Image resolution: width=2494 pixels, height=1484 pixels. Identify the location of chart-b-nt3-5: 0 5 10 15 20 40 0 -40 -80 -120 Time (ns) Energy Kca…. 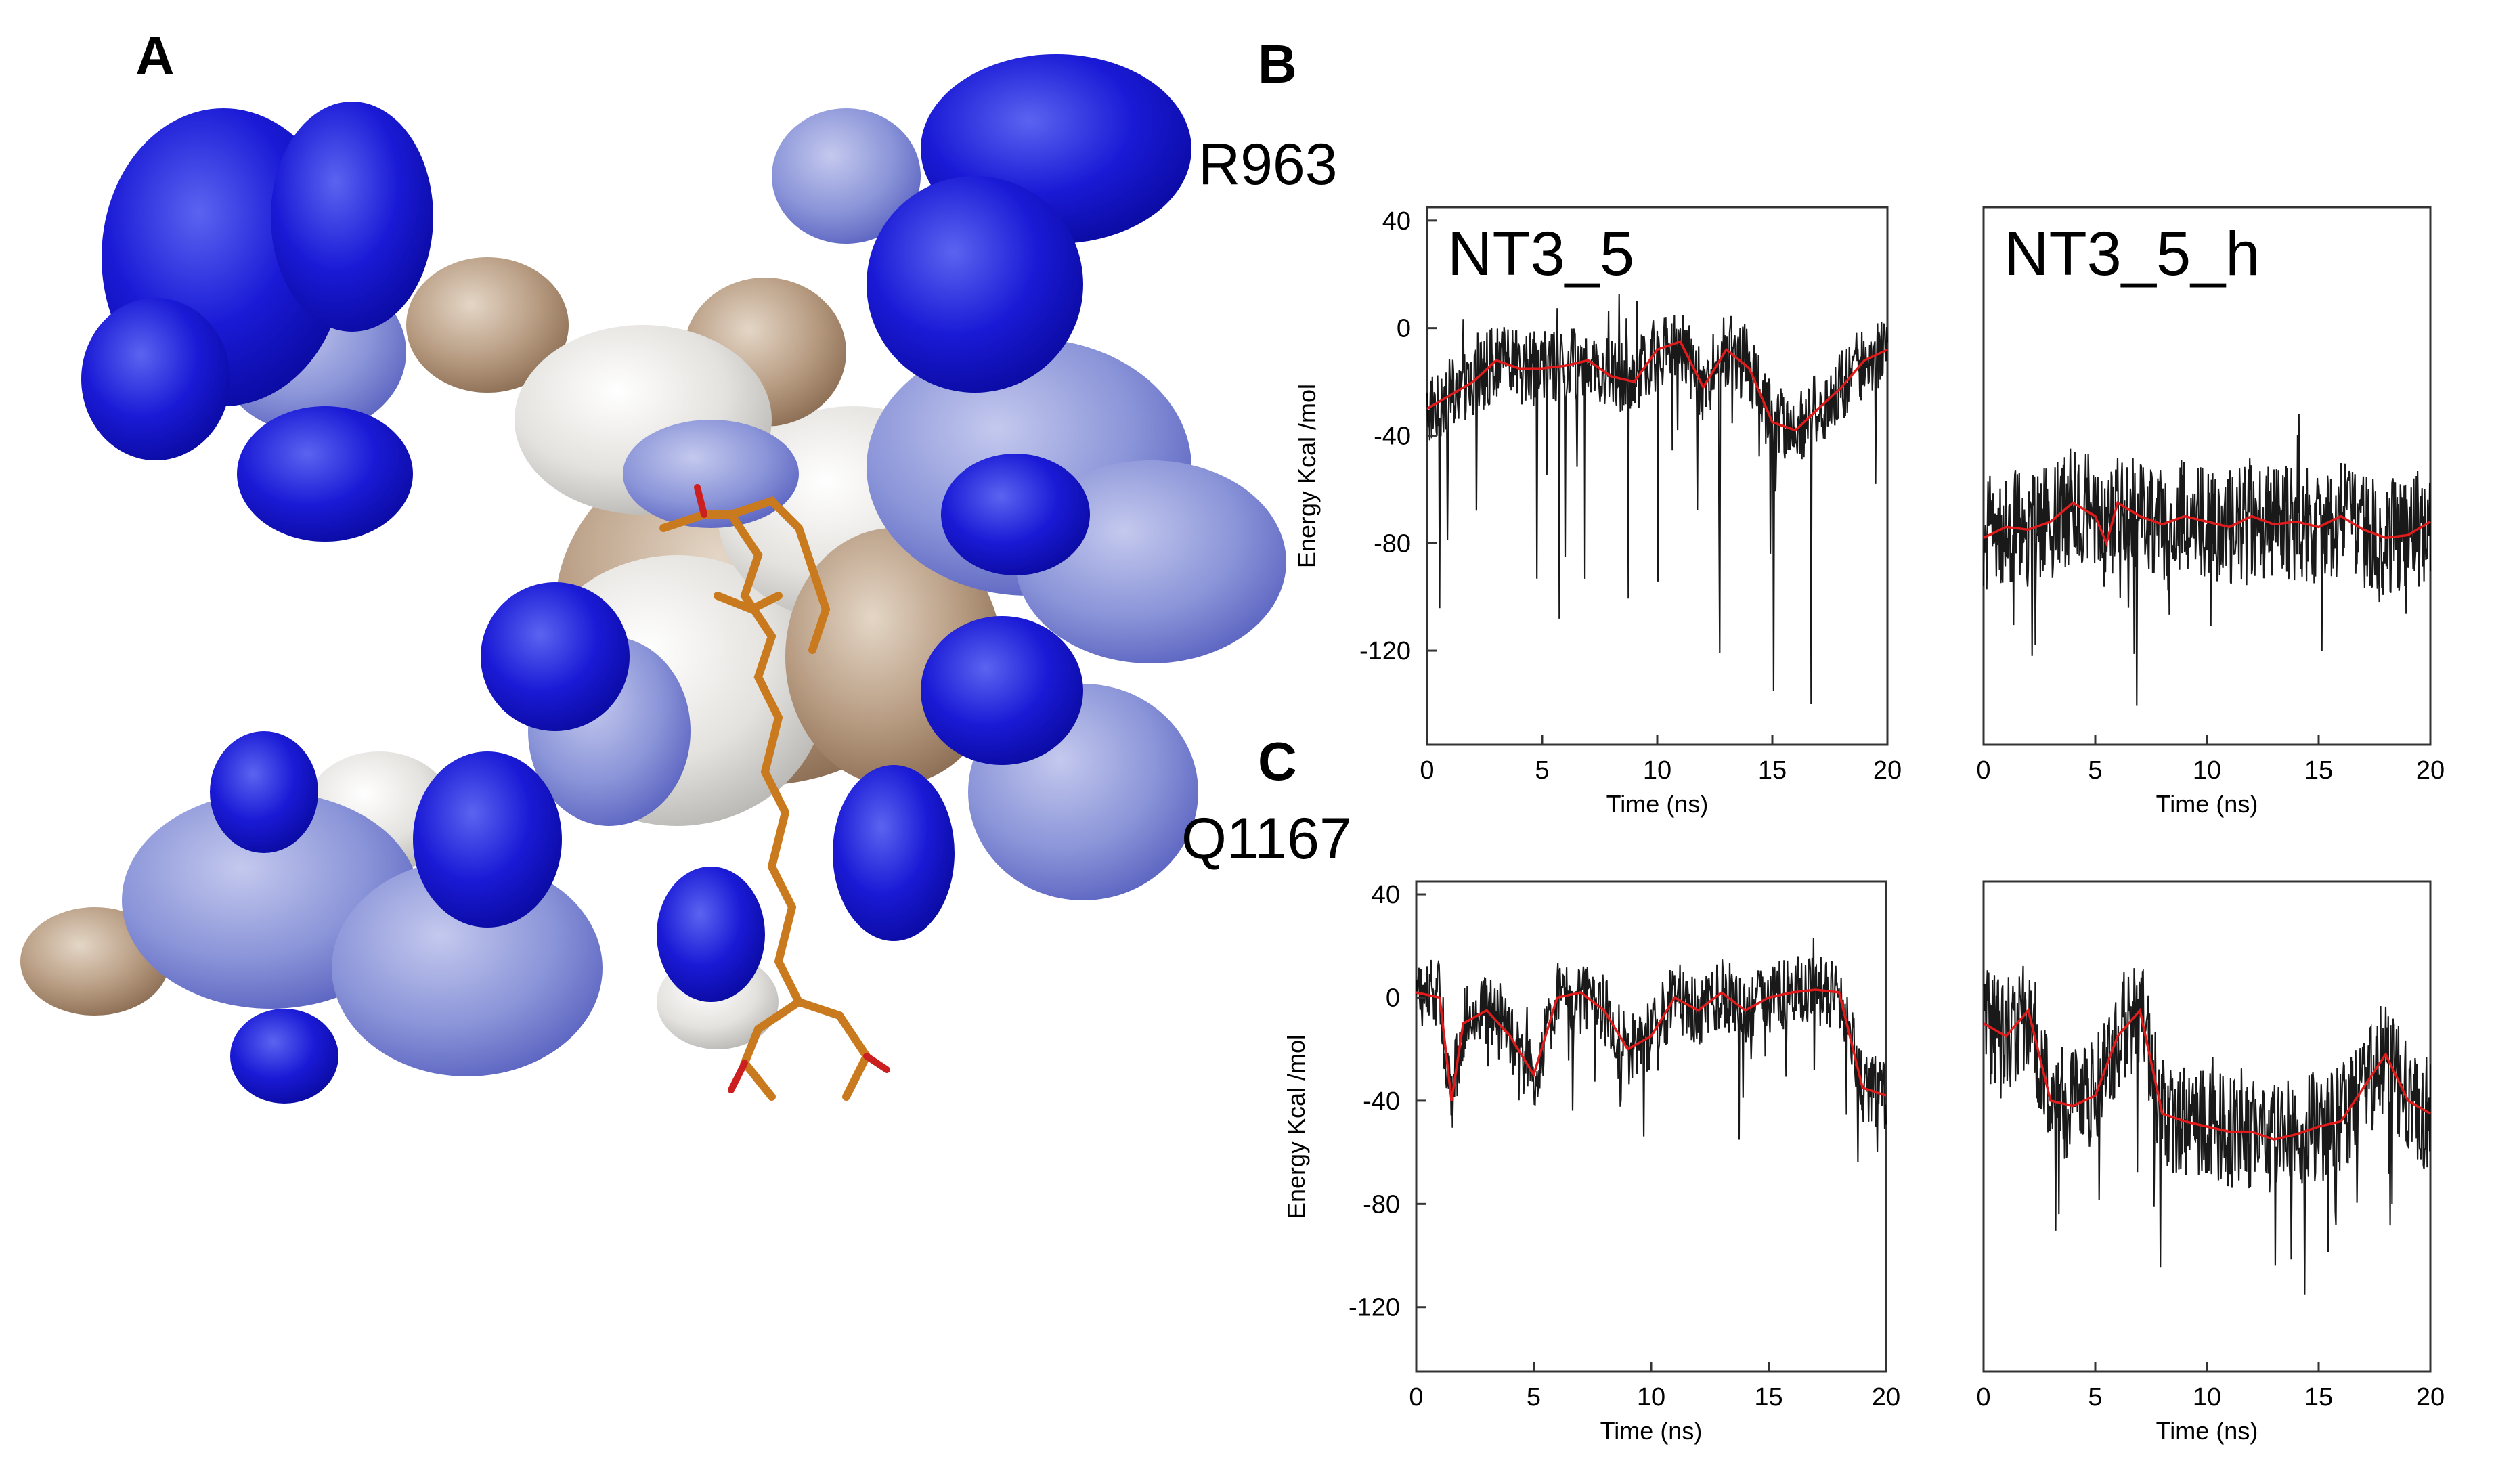
(1597, 512).